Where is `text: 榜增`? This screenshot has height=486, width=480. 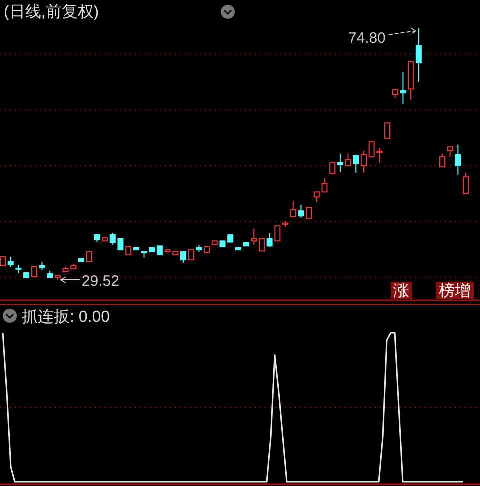
text: 榜增 is located at coordinates (455, 291).